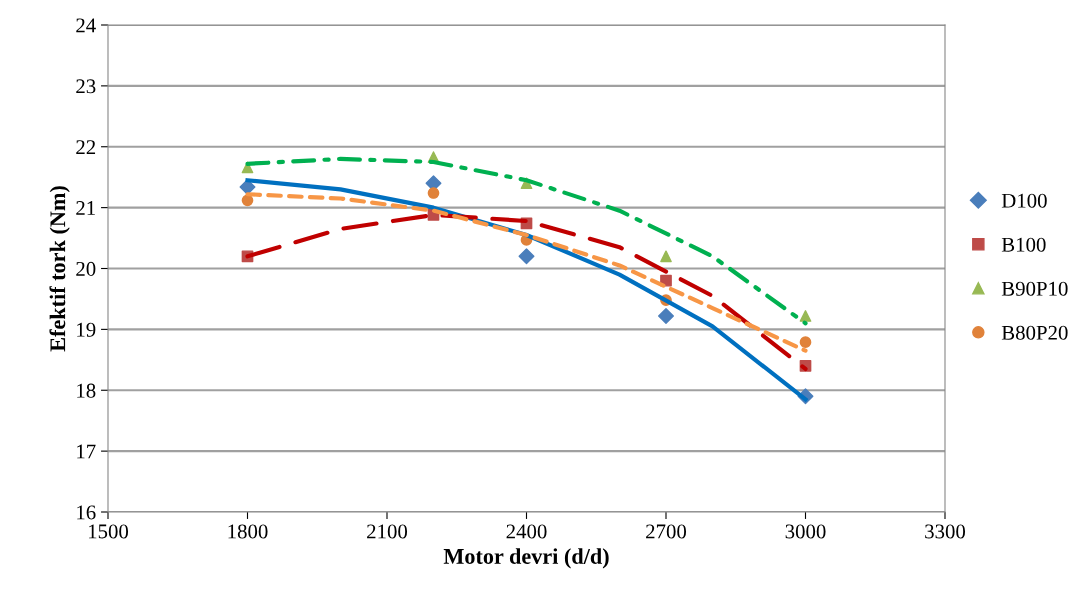  What do you see at coordinates (248, 531) in the screenshot?
I see `x-tick-label: 1800` at bounding box center [248, 531].